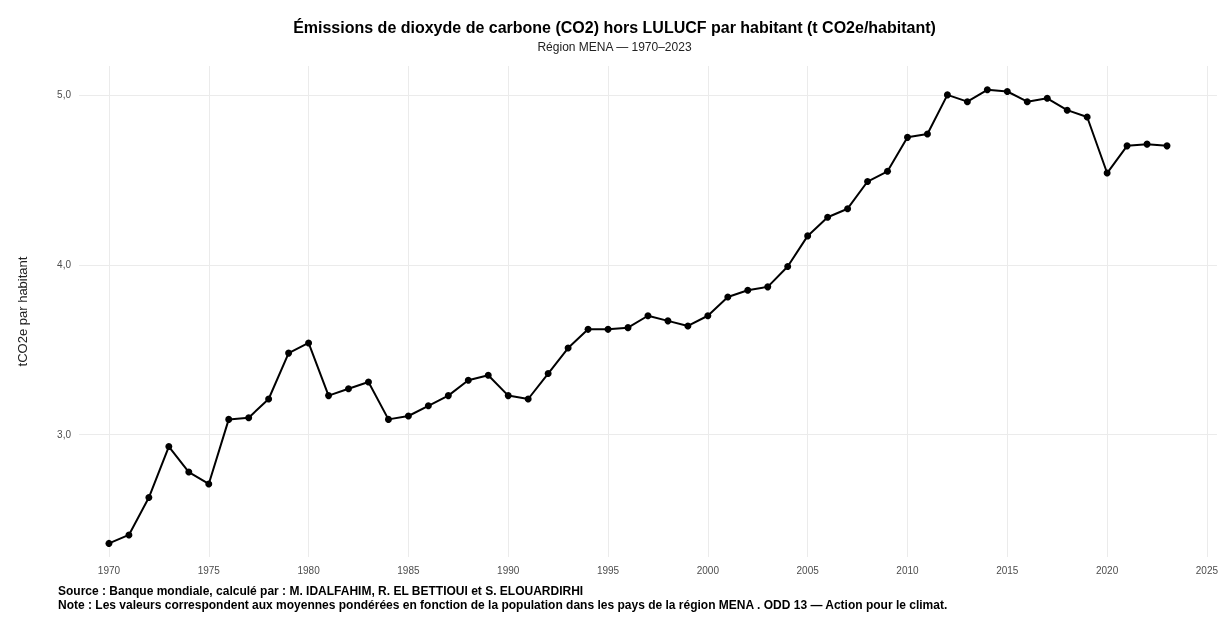 The width and height of the screenshot is (1229, 623). Describe the element at coordinates (408, 570) in the screenshot. I see `x-tick-label: 1985` at that location.